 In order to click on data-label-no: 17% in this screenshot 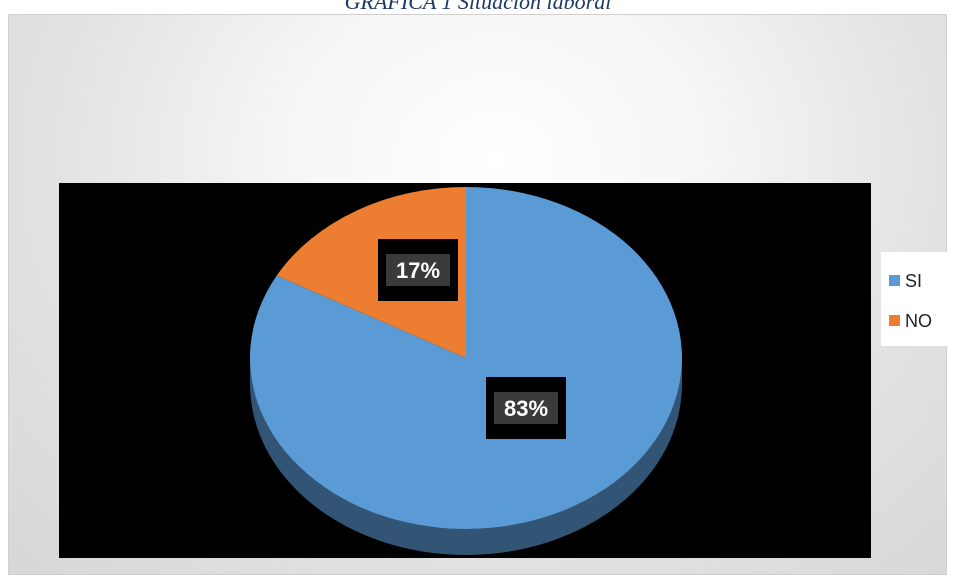, I will do `click(418, 270)`.